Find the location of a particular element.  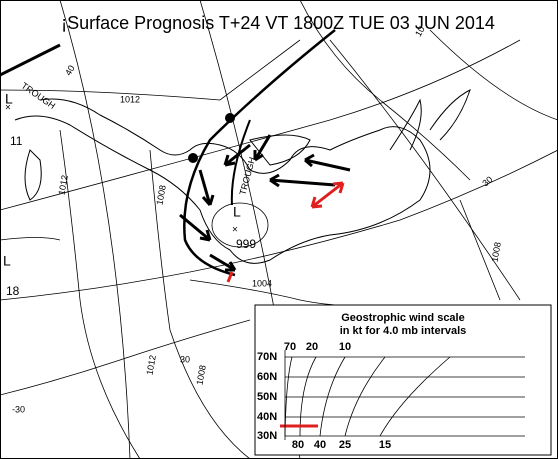

latitude-label: 30N is located at coordinates (267, 436).